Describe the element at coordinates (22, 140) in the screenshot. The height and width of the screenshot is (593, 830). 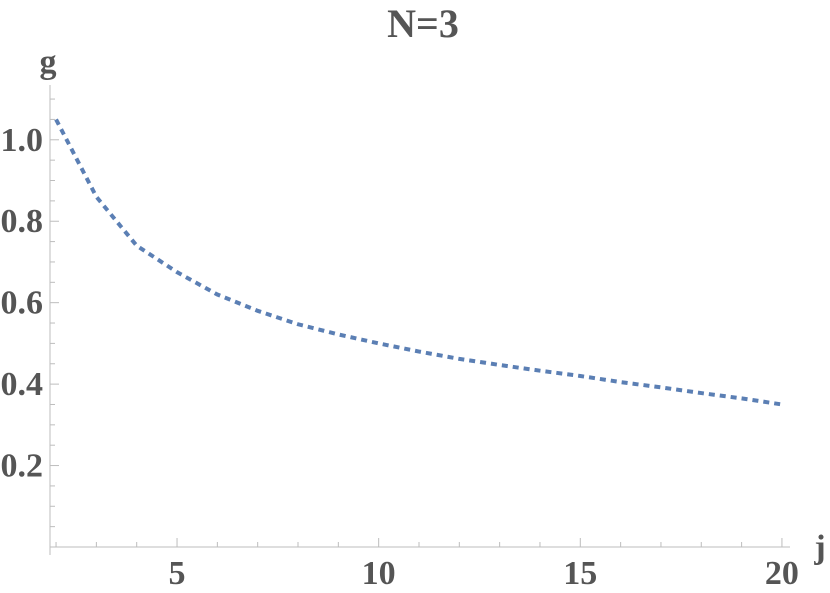
I see `y-tick-label: 1.0` at that location.